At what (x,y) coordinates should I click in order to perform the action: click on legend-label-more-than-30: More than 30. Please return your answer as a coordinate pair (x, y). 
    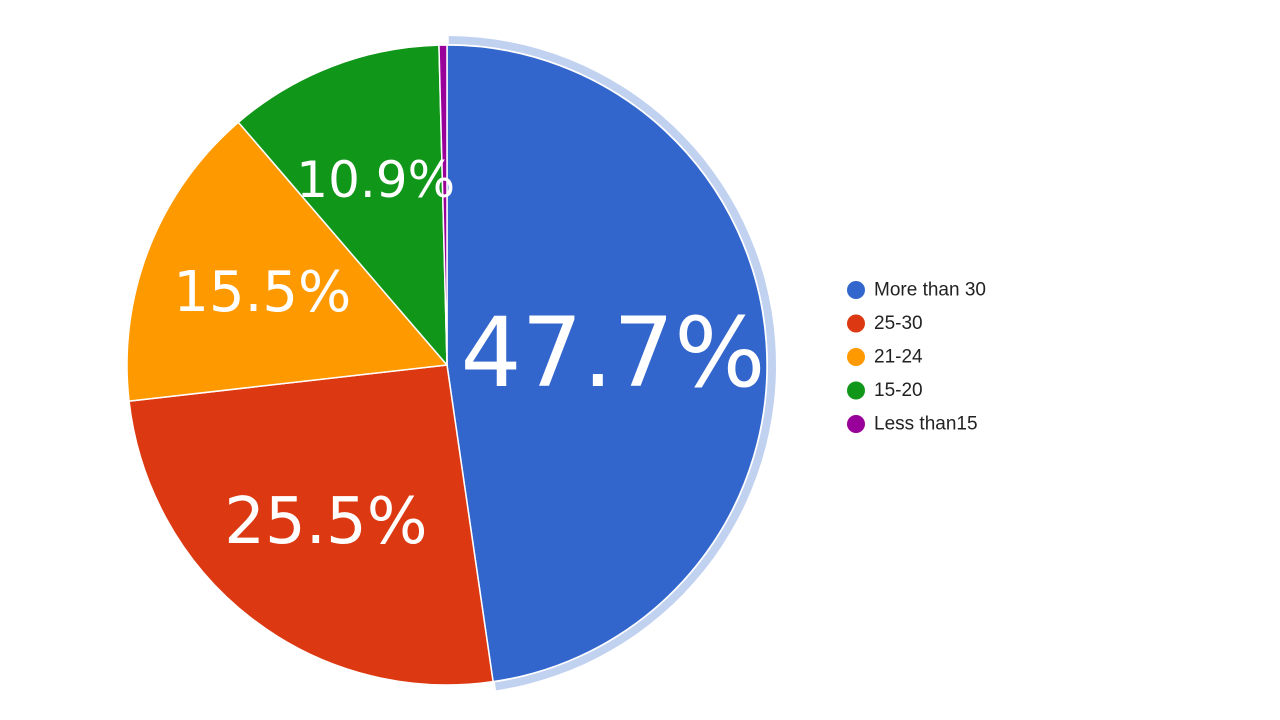
    Looking at the image, I should click on (930, 290).